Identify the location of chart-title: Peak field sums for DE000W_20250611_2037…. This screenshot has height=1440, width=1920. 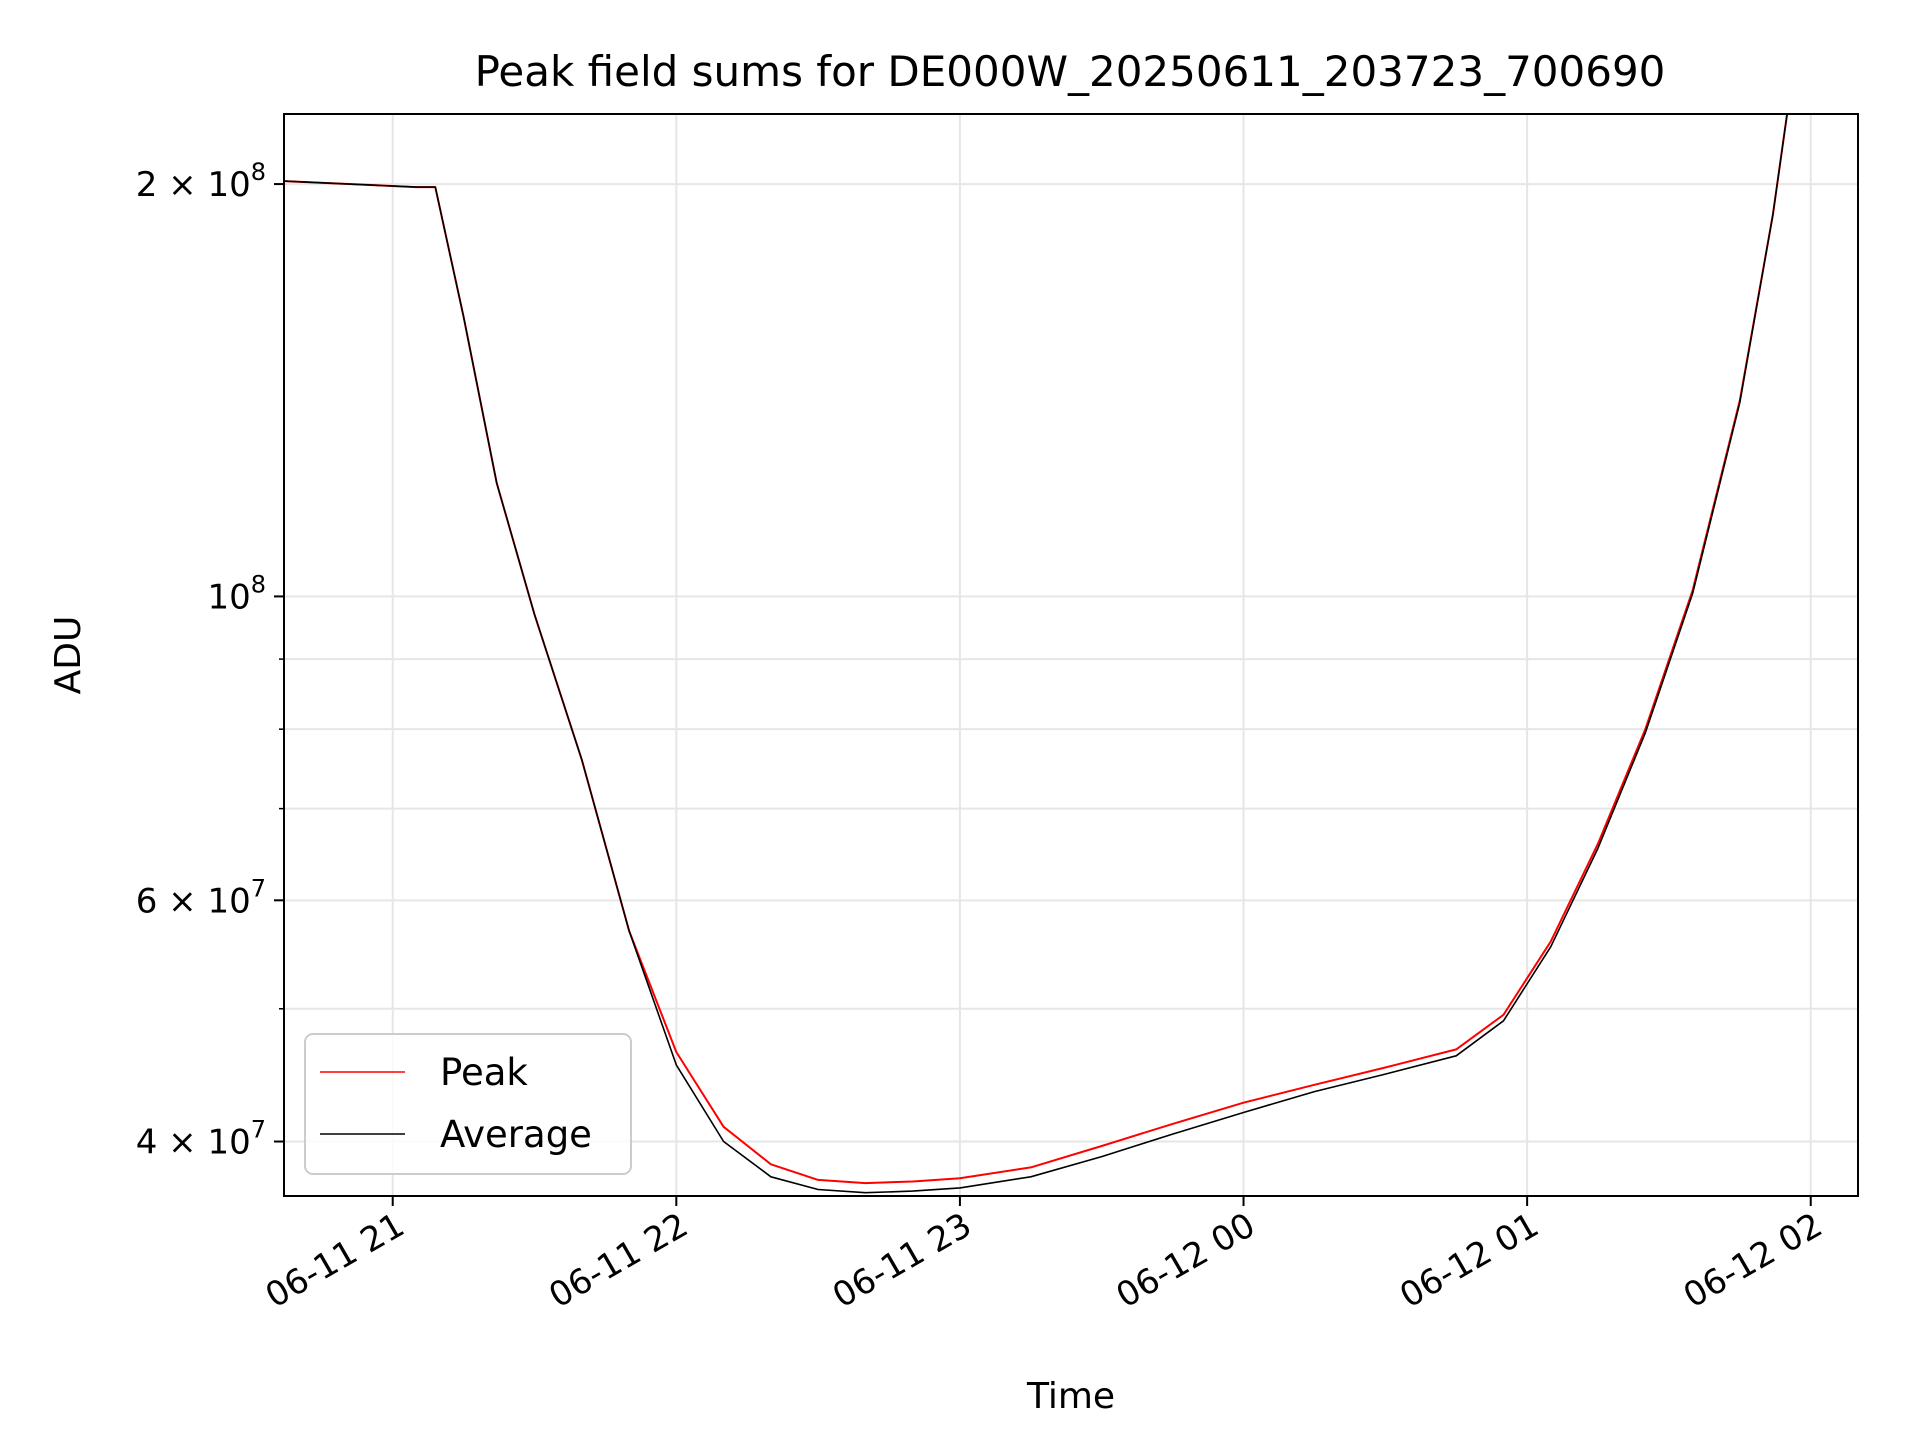
(1070, 71).